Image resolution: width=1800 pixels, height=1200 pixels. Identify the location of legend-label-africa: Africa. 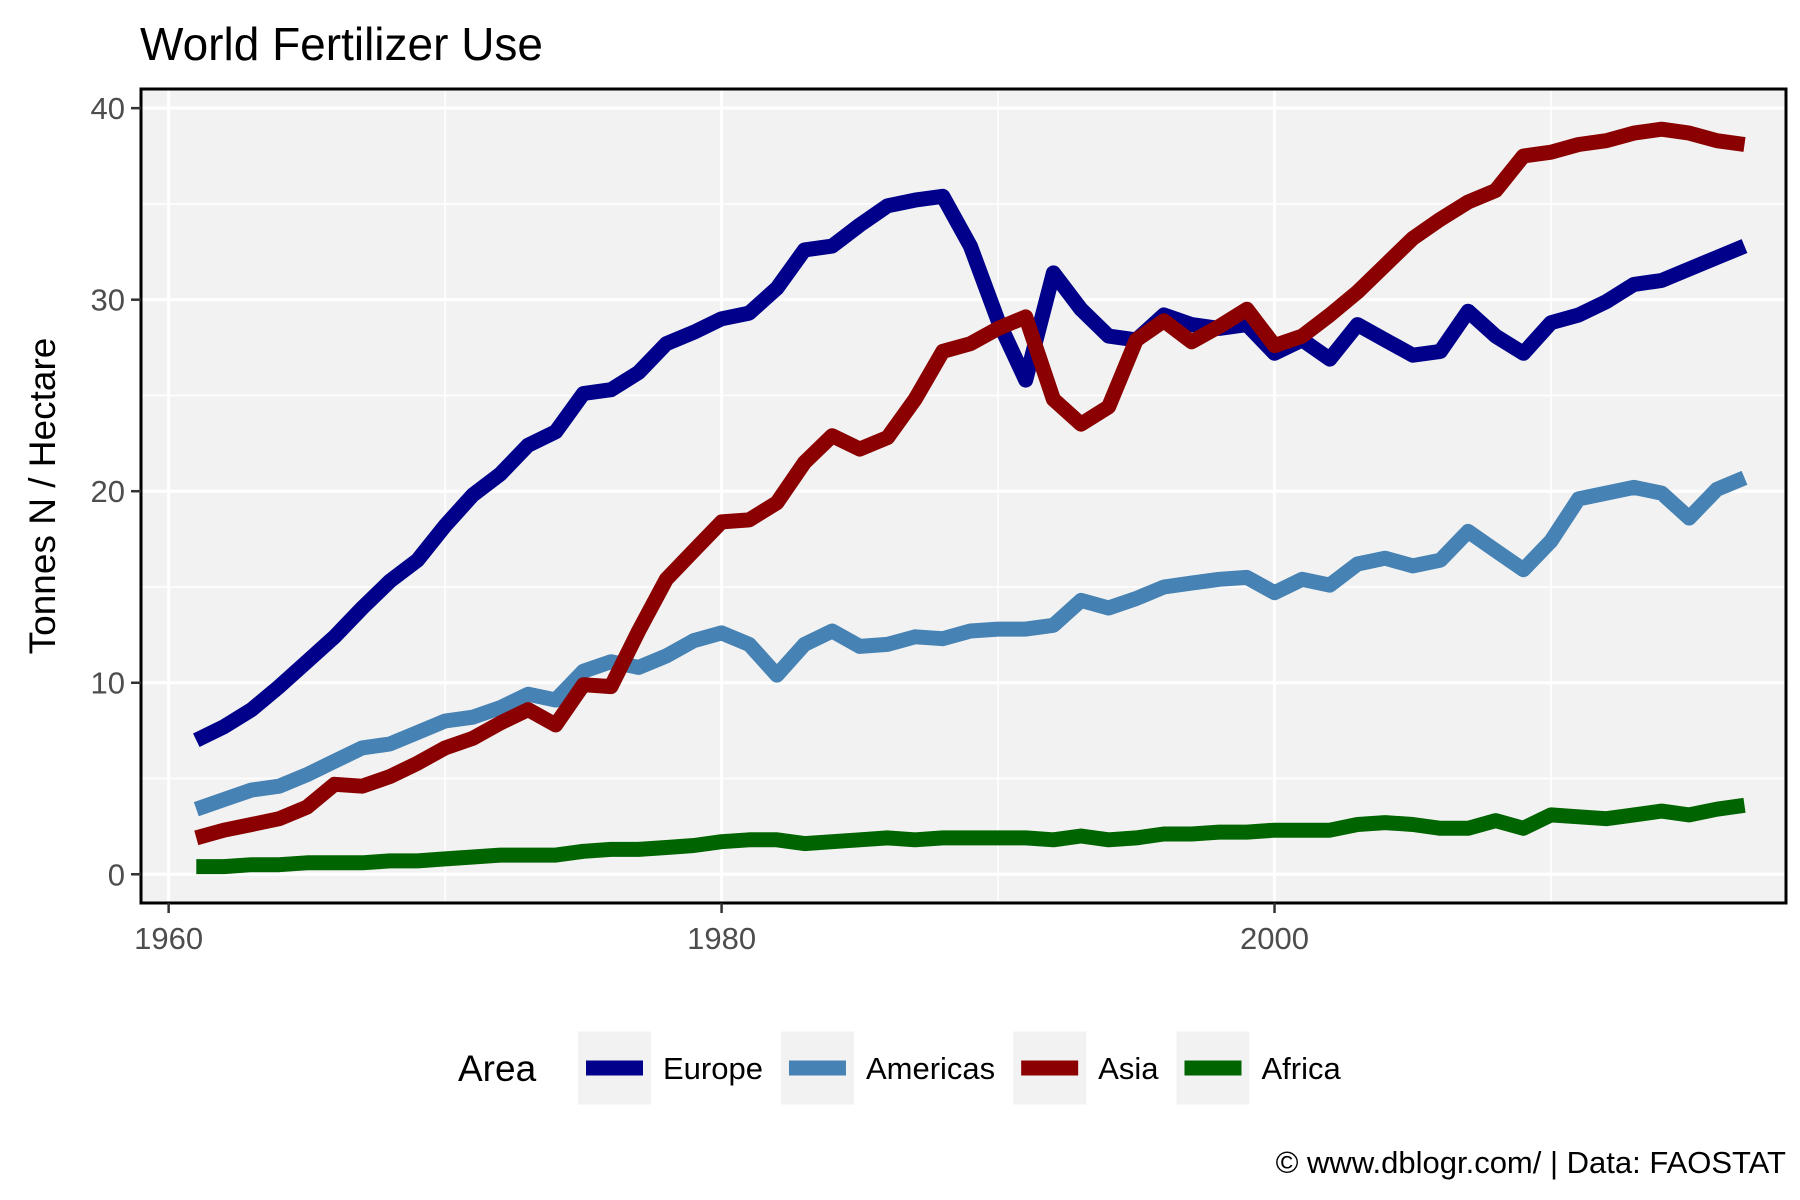
(1301, 1068).